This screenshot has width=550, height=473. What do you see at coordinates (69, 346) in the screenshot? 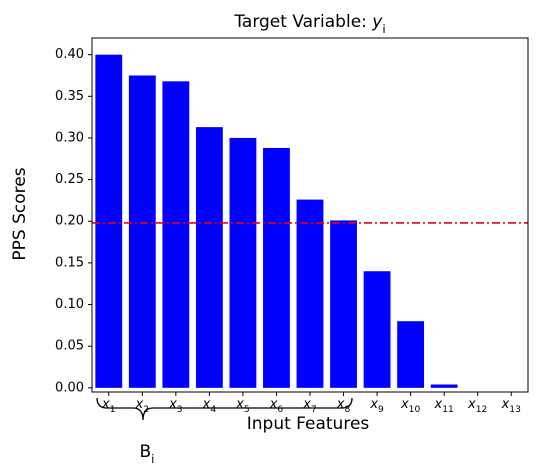
I see `y-tick-label: 0.05` at bounding box center [69, 346].